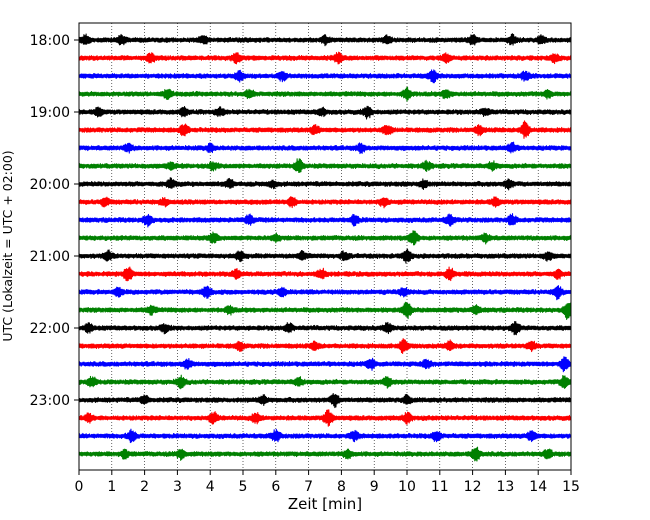 Image resolution: width=650 pixels, height=520 pixels. I want to click on y-axis-label: UTC (Lokalzeit = UTC + 02:00), so click(7, 245).